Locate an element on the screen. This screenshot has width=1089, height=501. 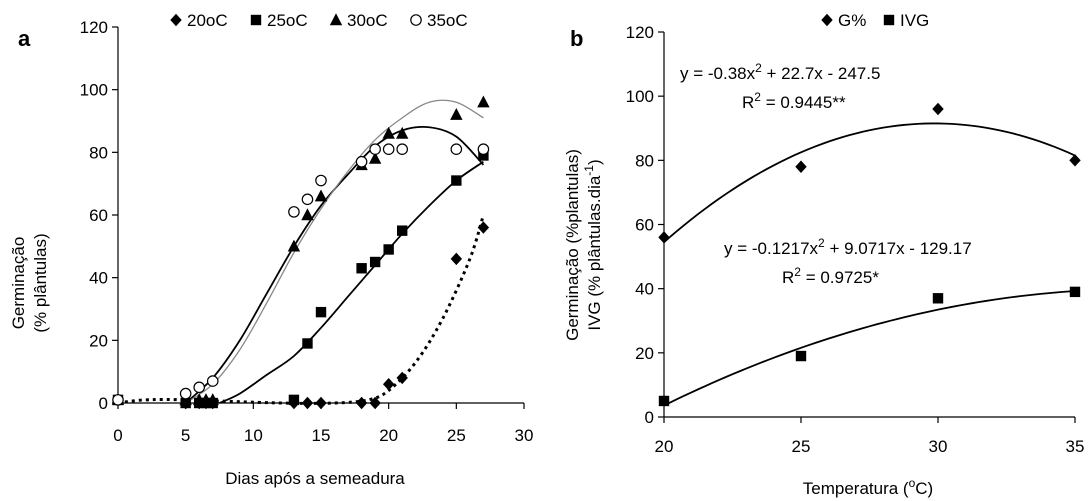
legend-marker-30oC is located at coordinates (336, 19).